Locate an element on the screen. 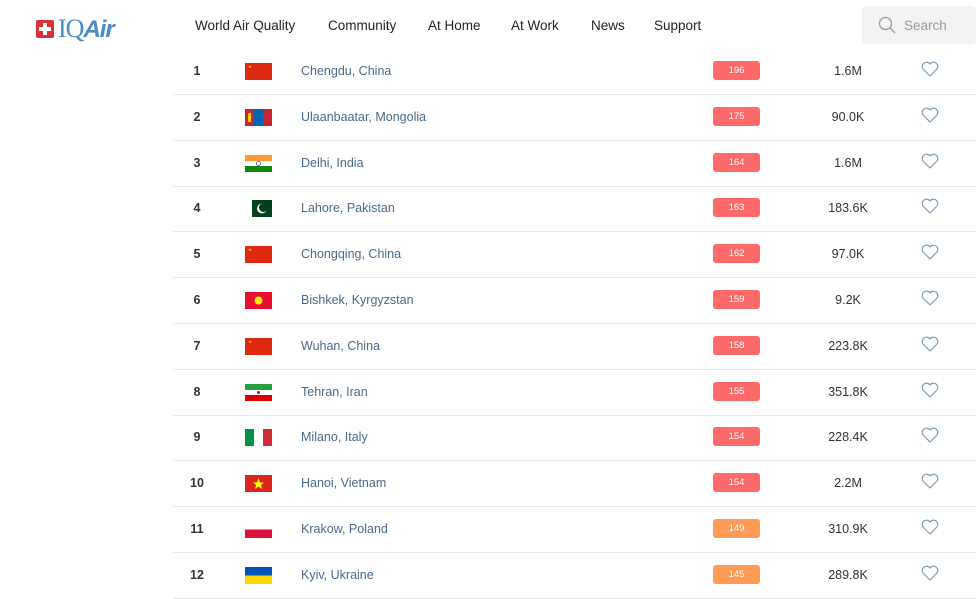  nav-news: News is located at coordinates (608, 25).